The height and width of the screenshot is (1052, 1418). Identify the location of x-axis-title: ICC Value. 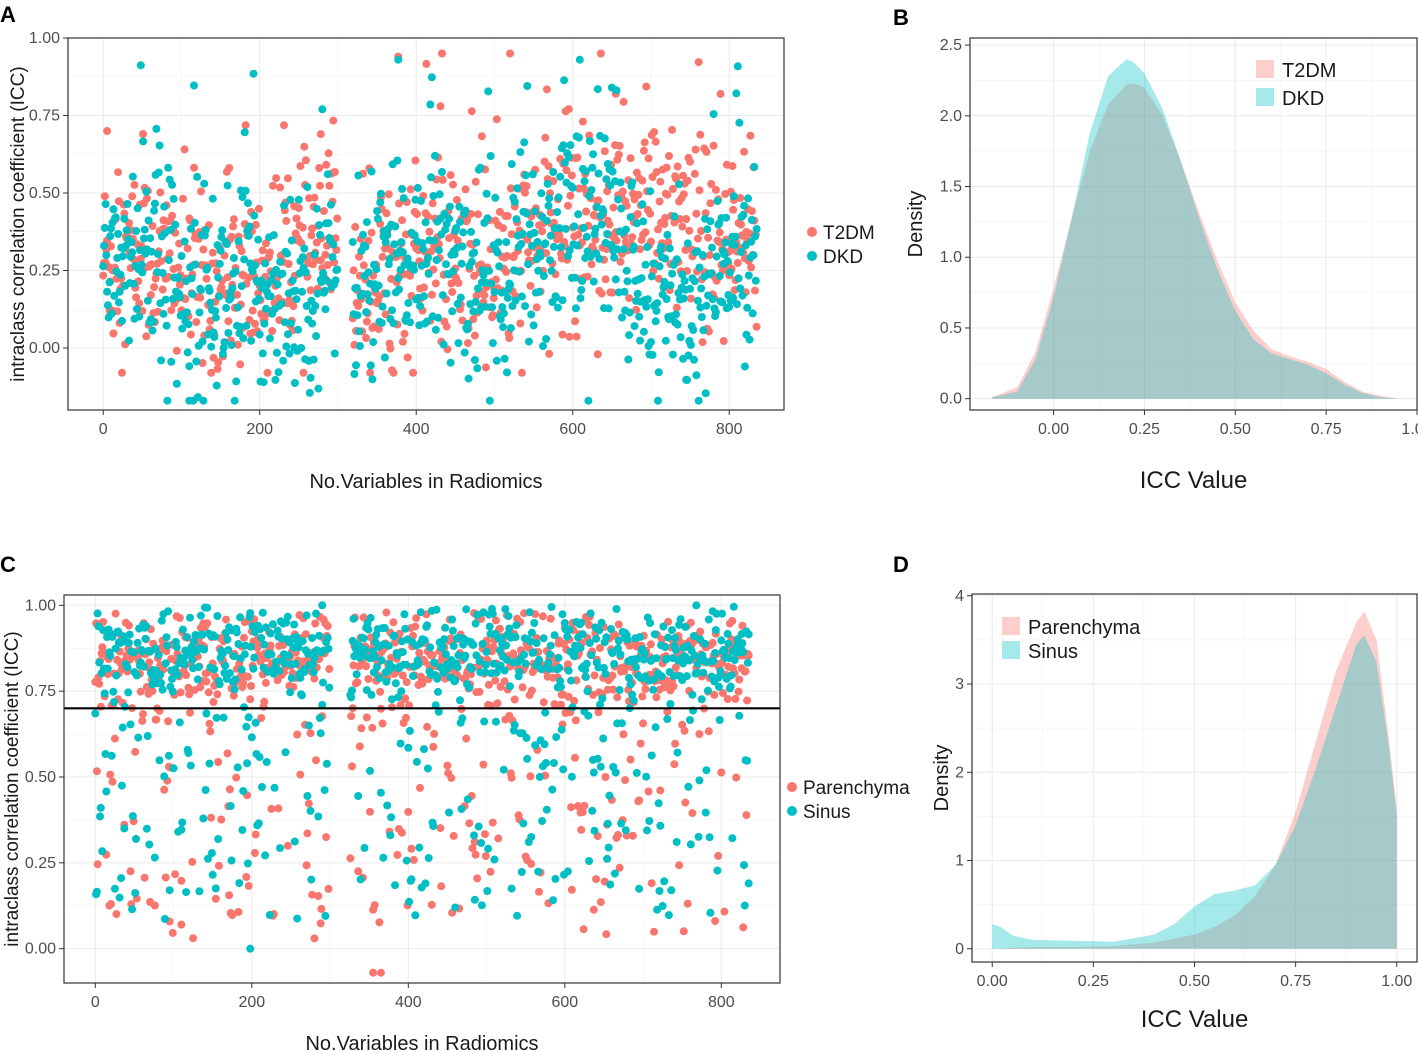
(1195, 1019).